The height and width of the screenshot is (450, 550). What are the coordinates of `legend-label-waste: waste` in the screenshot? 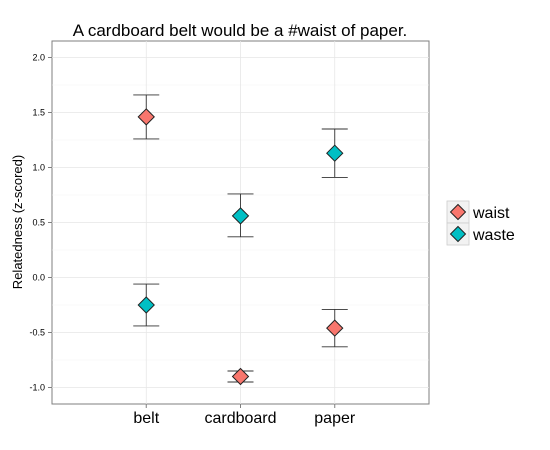 It's located at (493, 235).